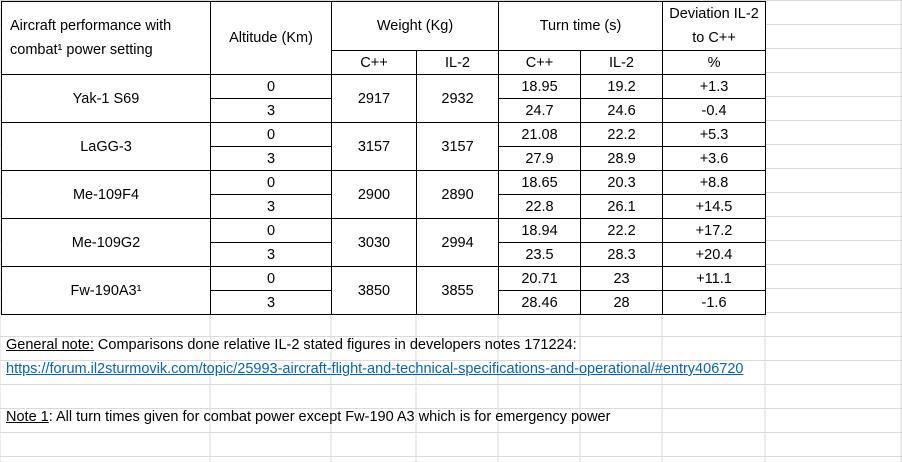 The height and width of the screenshot is (462, 902). Describe the element at coordinates (540, 302) in the screenshot. I see `turn-cpp-cell: 28.46` at that location.